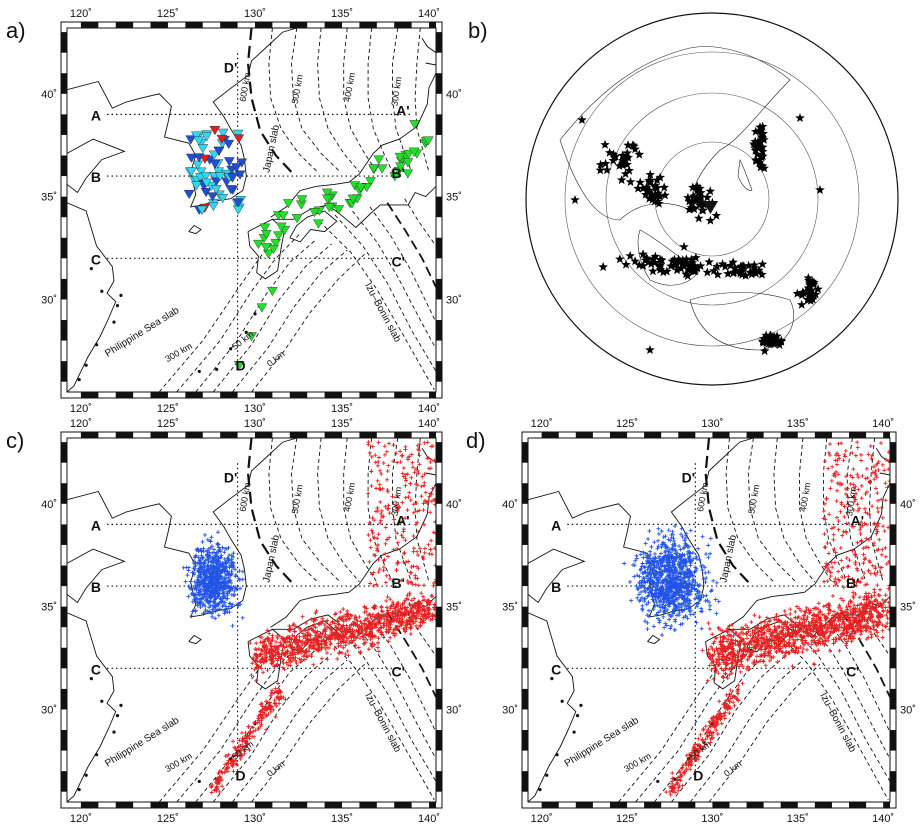  What do you see at coordinates (96, 669) in the screenshot?
I see `label-c: C` at bounding box center [96, 669].